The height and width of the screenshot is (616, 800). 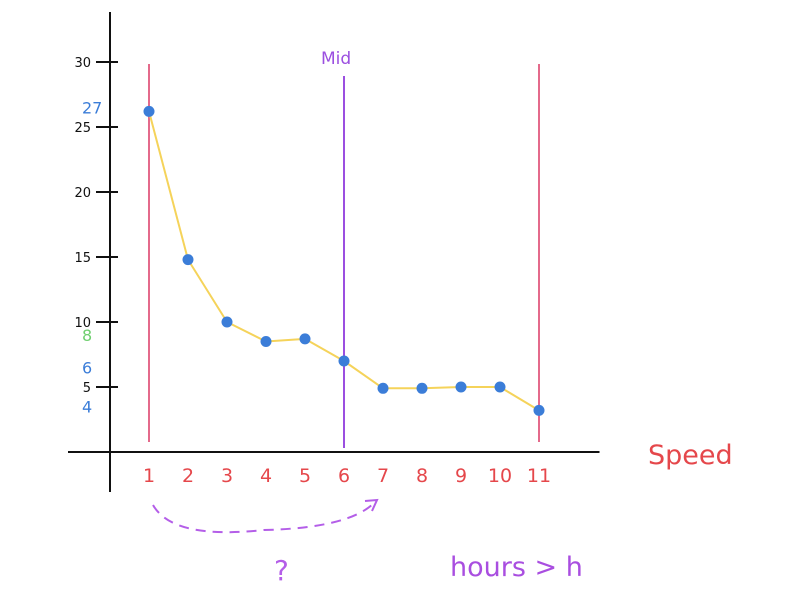 I want to click on arrow-curve, so click(x=264, y=517).